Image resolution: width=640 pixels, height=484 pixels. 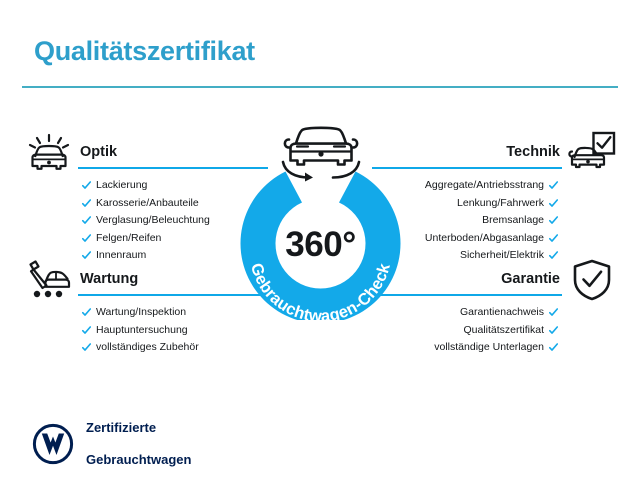 What do you see at coordinates (50, 279) in the screenshot?
I see `wrench-car-icon` at bounding box center [50, 279].